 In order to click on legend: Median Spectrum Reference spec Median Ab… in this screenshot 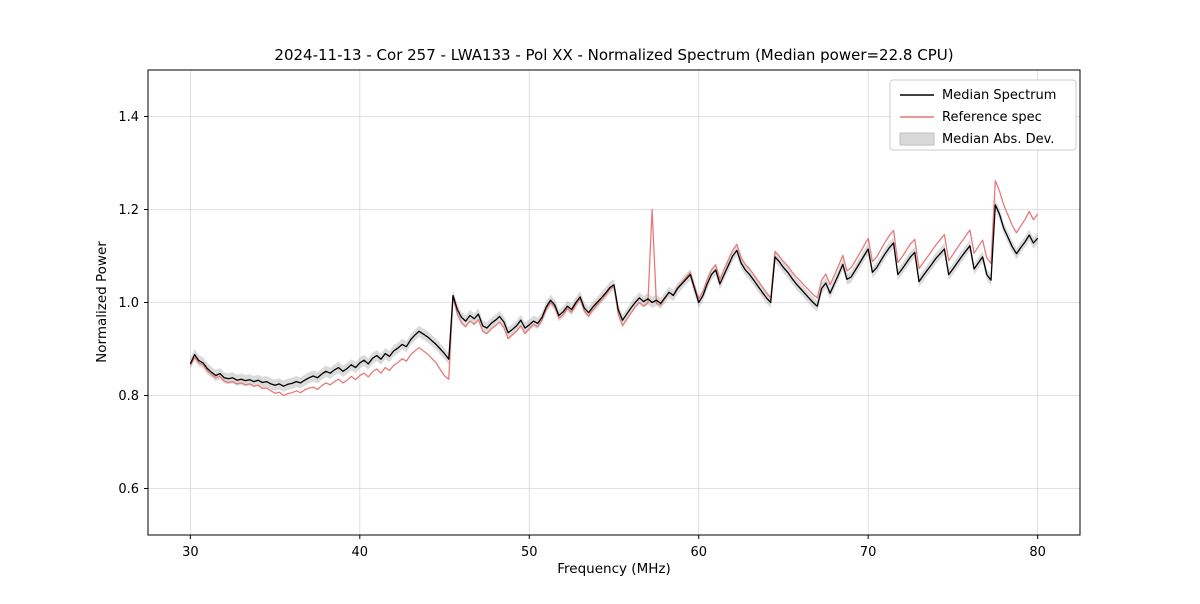, I will do `click(983, 115)`.